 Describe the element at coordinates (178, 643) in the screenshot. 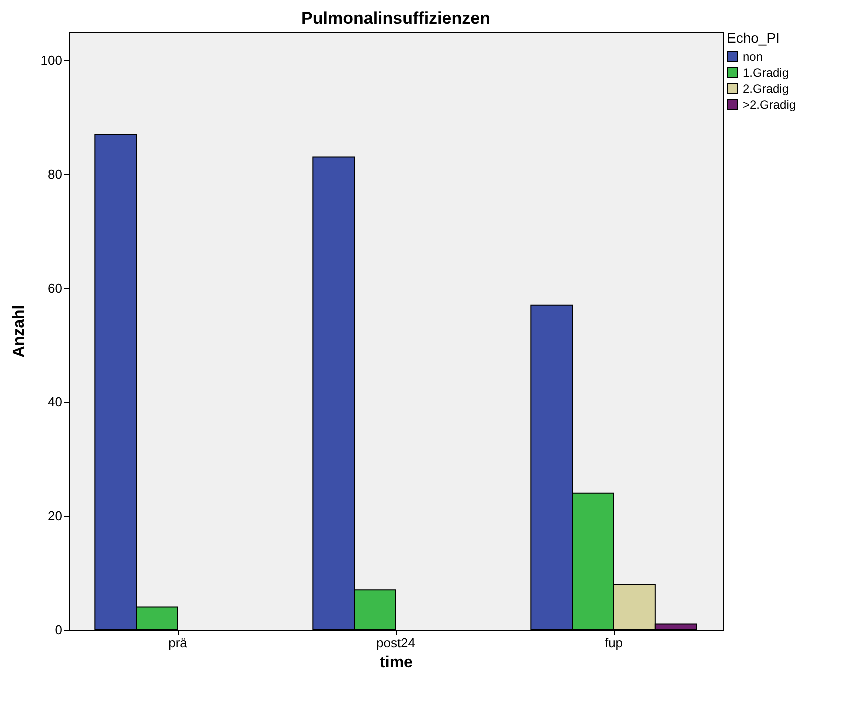

I see `x-tick-label: prä` at that location.